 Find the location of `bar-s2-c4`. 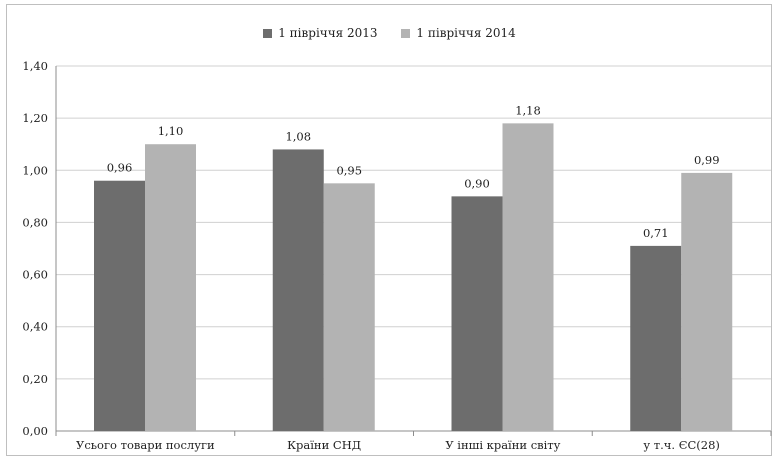

bar-s2-c4 is located at coordinates (707, 301).